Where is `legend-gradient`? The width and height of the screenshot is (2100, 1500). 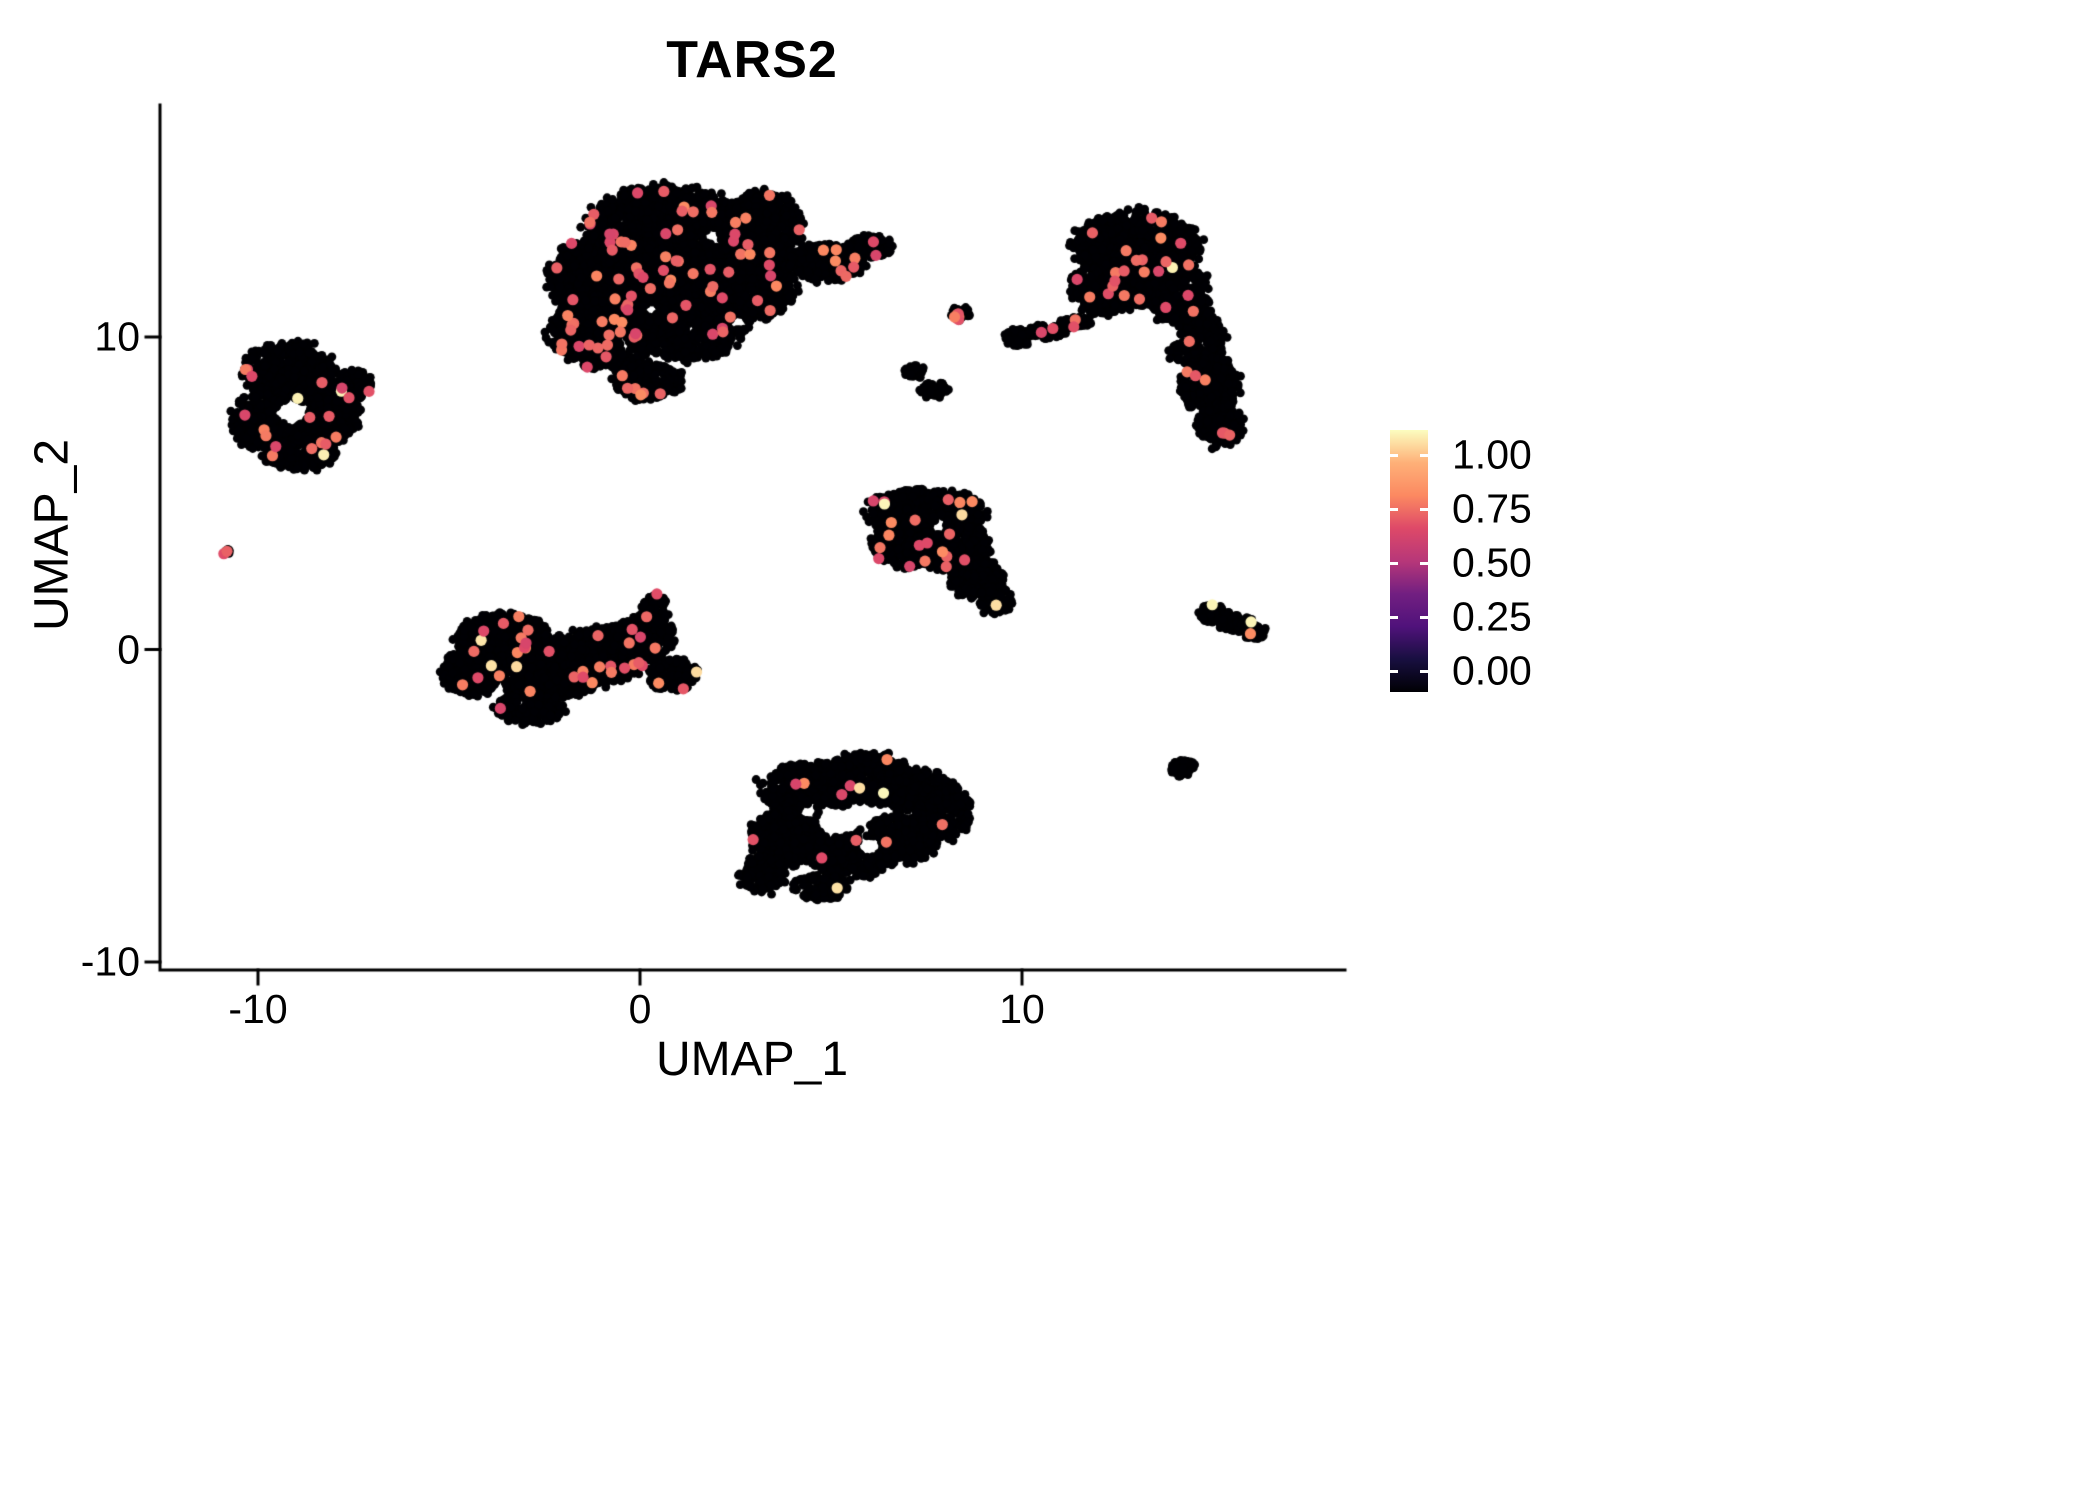 legend-gradient is located at coordinates (1409, 561).